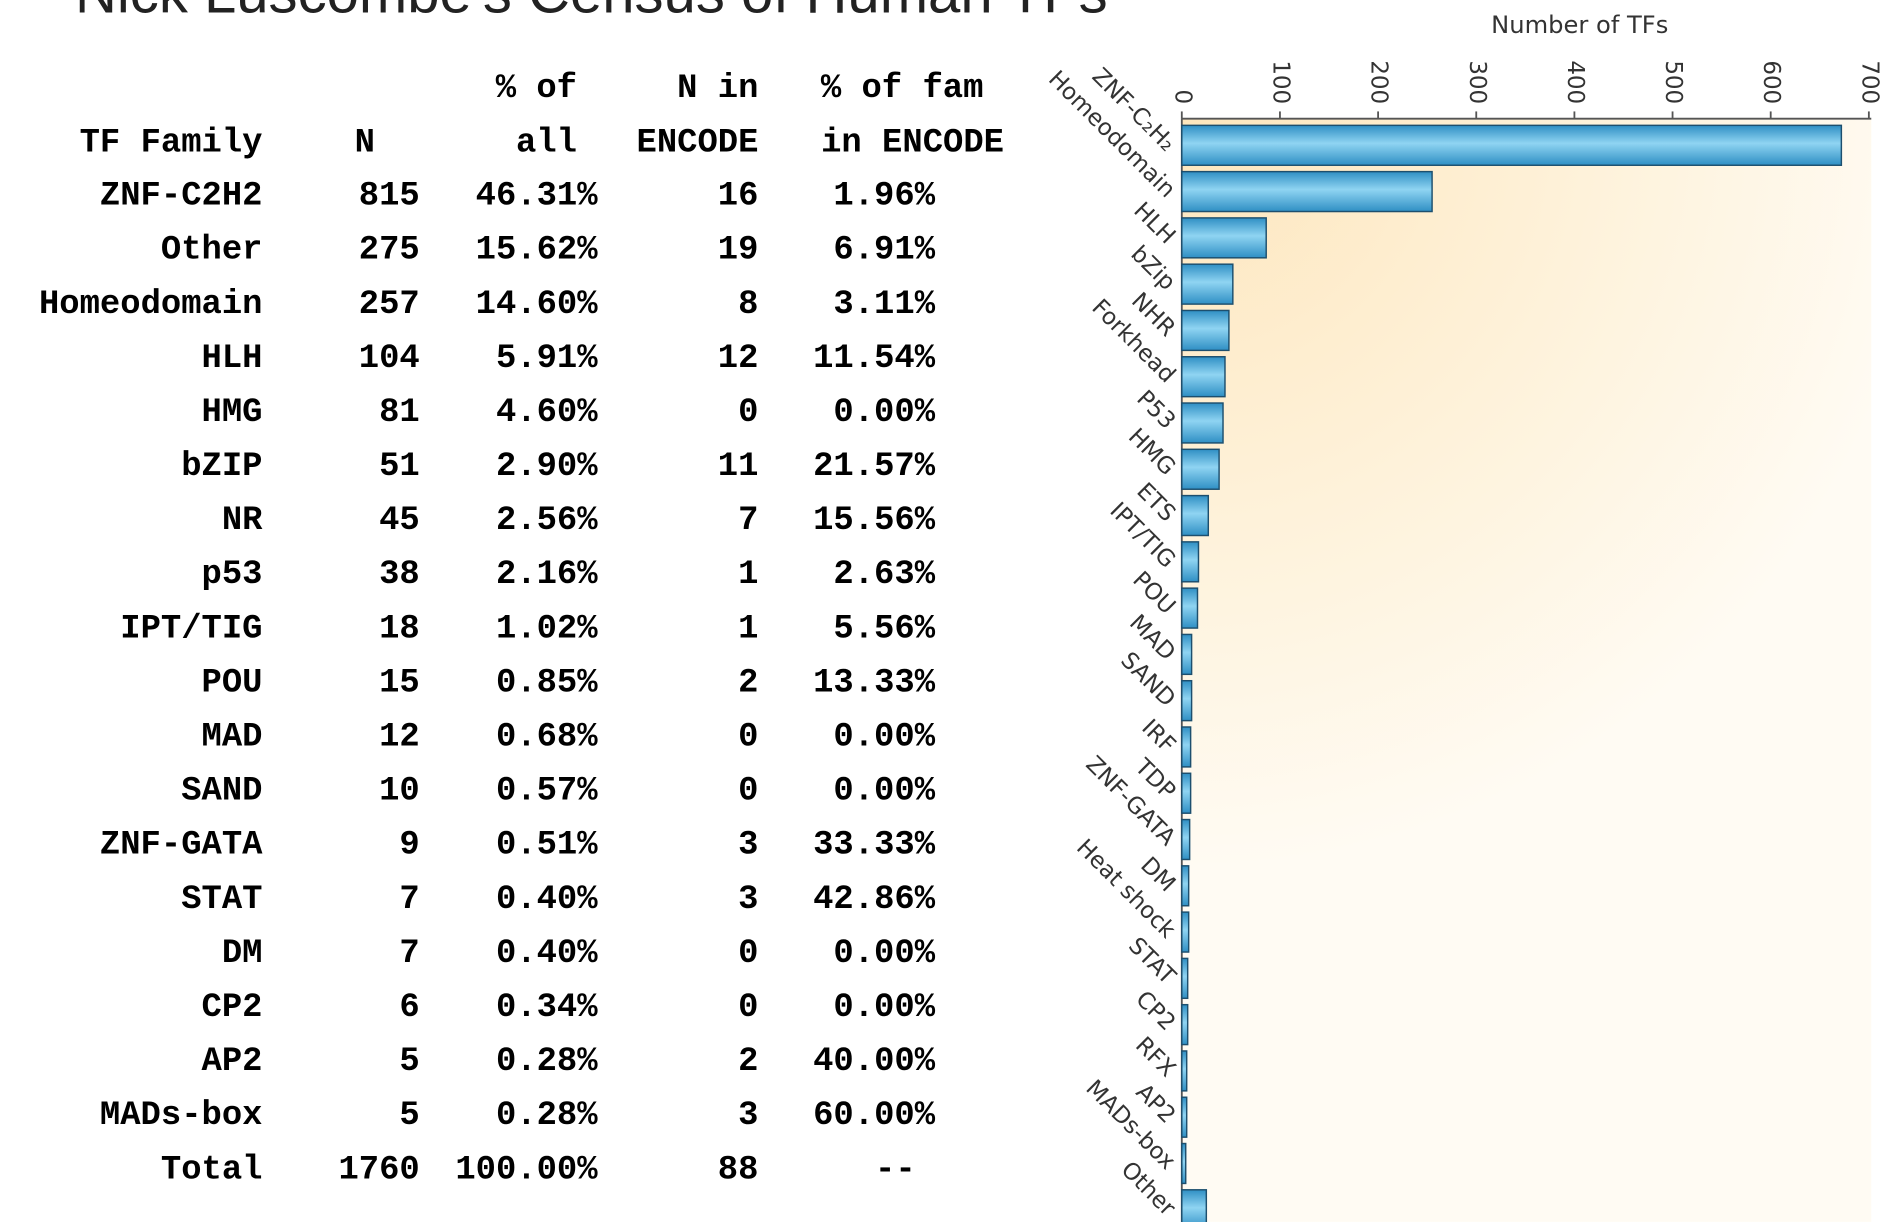 The width and height of the screenshot is (1887, 1222). What do you see at coordinates (884, 197) in the screenshot?
I see `table-cell: 1.96%` at bounding box center [884, 197].